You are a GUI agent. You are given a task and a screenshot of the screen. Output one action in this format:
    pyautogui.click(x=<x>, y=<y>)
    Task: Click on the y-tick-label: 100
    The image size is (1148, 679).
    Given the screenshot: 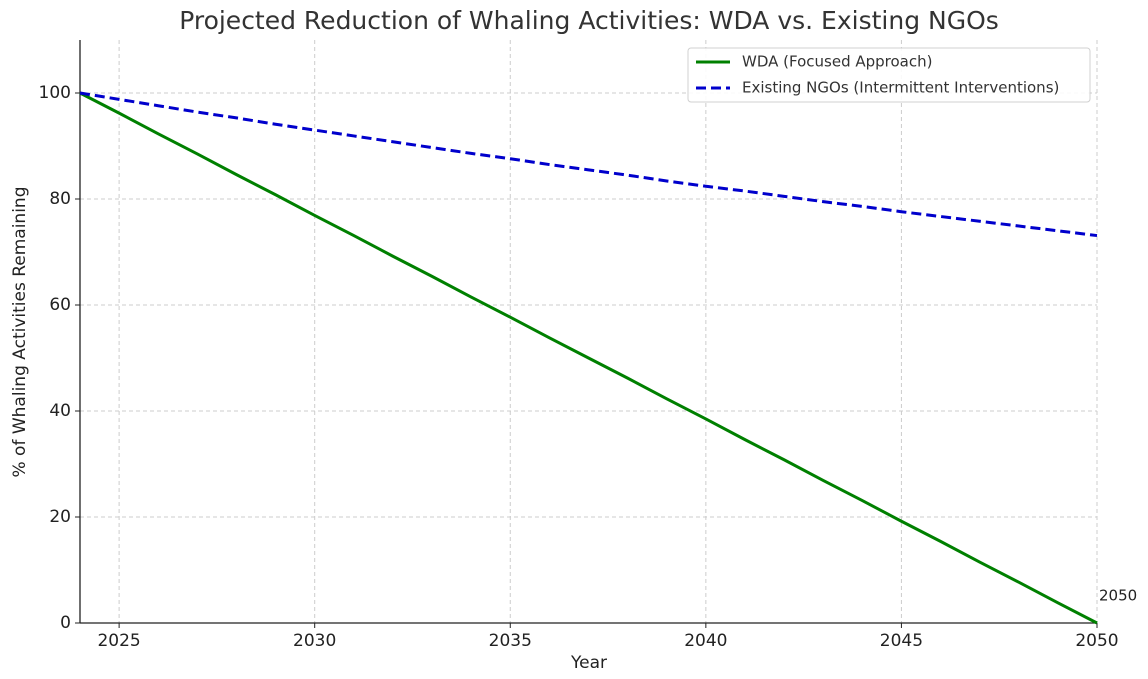 What is the action you would take?
    pyautogui.click(x=55, y=93)
    